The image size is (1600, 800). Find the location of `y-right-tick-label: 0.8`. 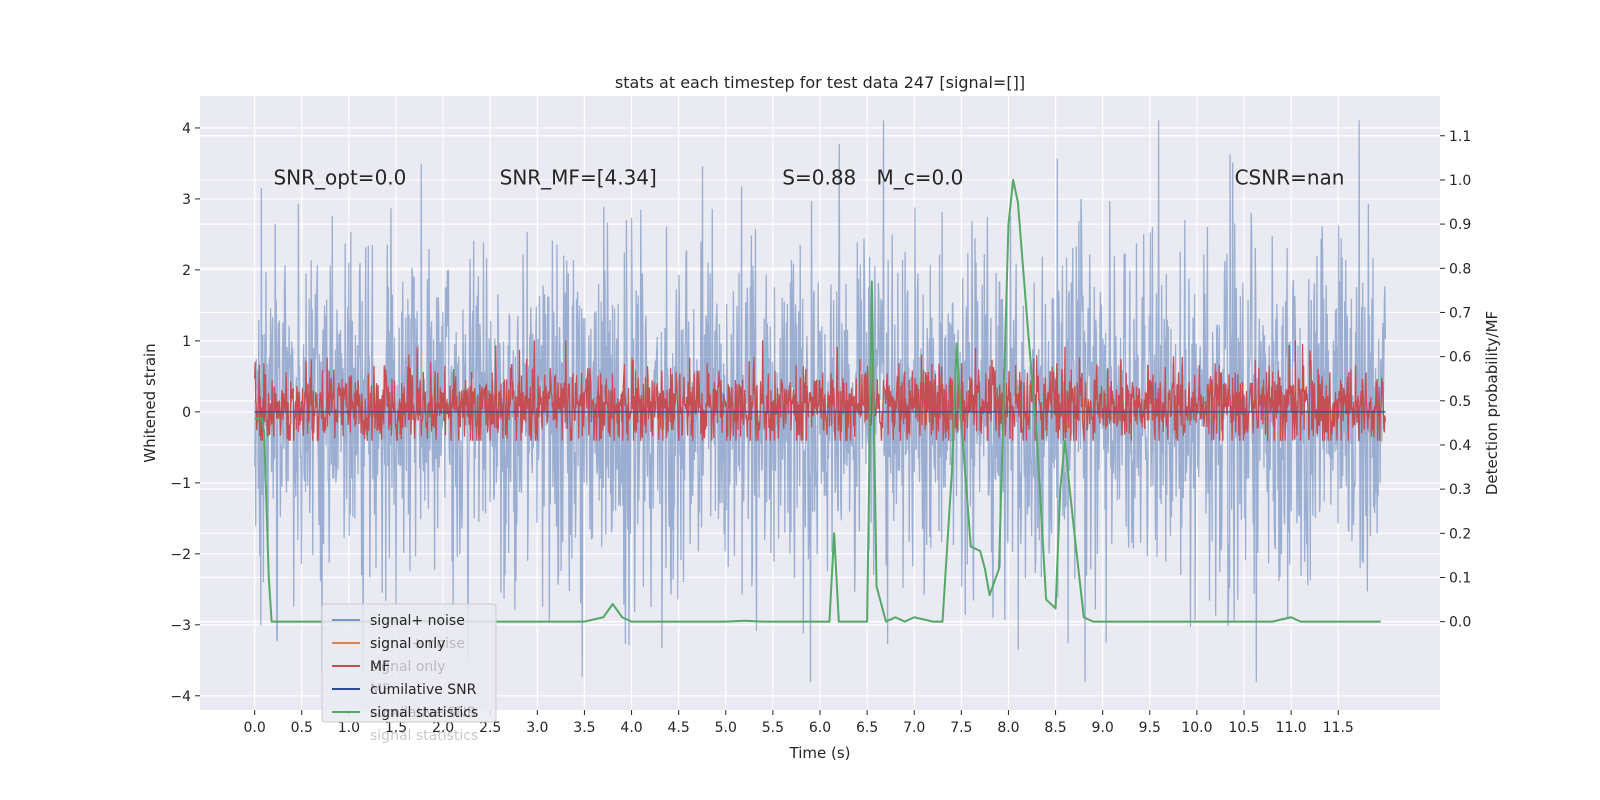

y-right-tick-label: 0.8 is located at coordinates (1460, 269).